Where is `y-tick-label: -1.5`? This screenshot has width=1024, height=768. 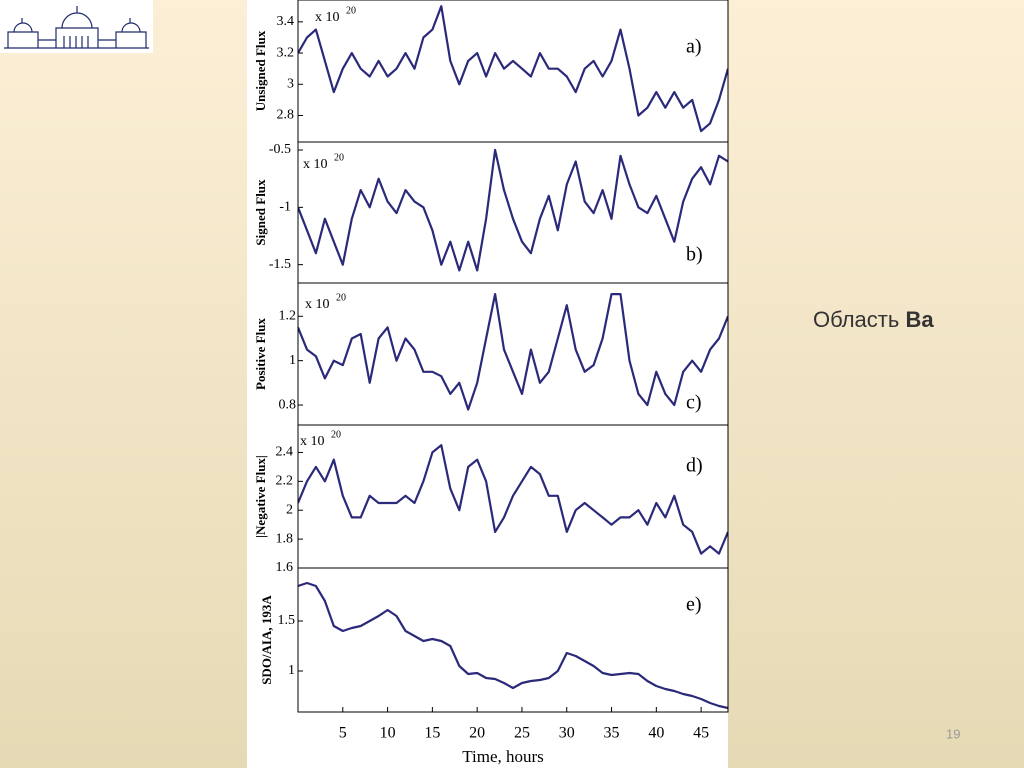
y-tick-label: -1.5 is located at coordinates (280, 264).